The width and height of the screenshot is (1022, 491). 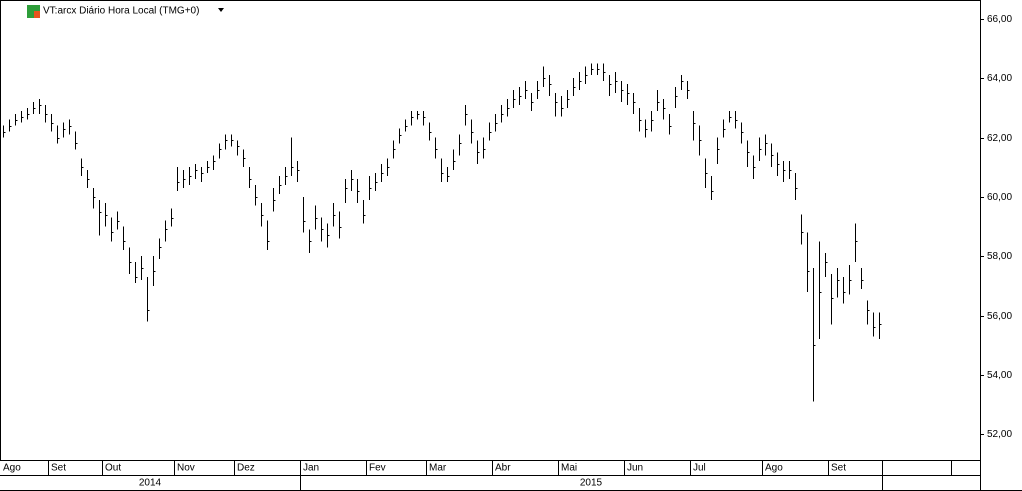 What do you see at coordinates (999, 256) in the screenshot?
I see `y-tick-label: 58,00` at bounding box center [999, 256].